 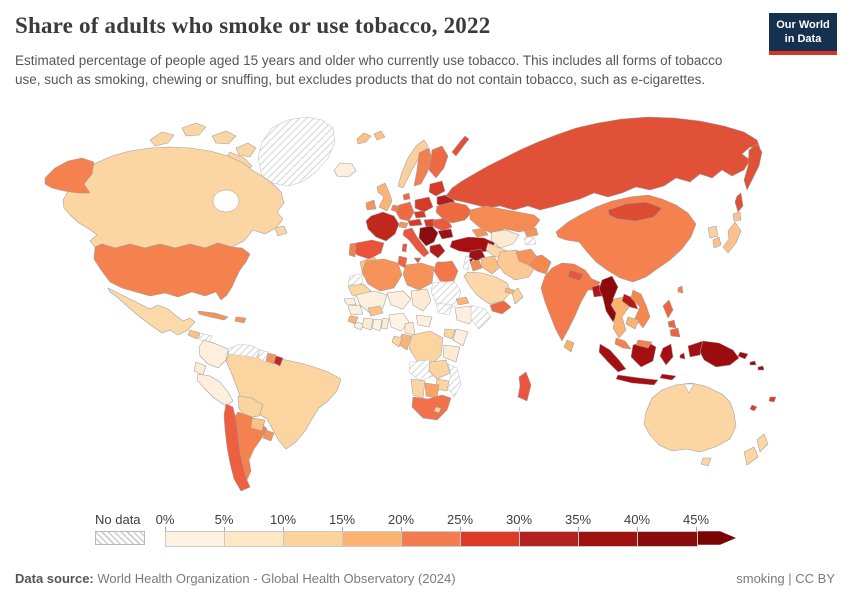 I want to click on country-china, so click(x=626, y=238).